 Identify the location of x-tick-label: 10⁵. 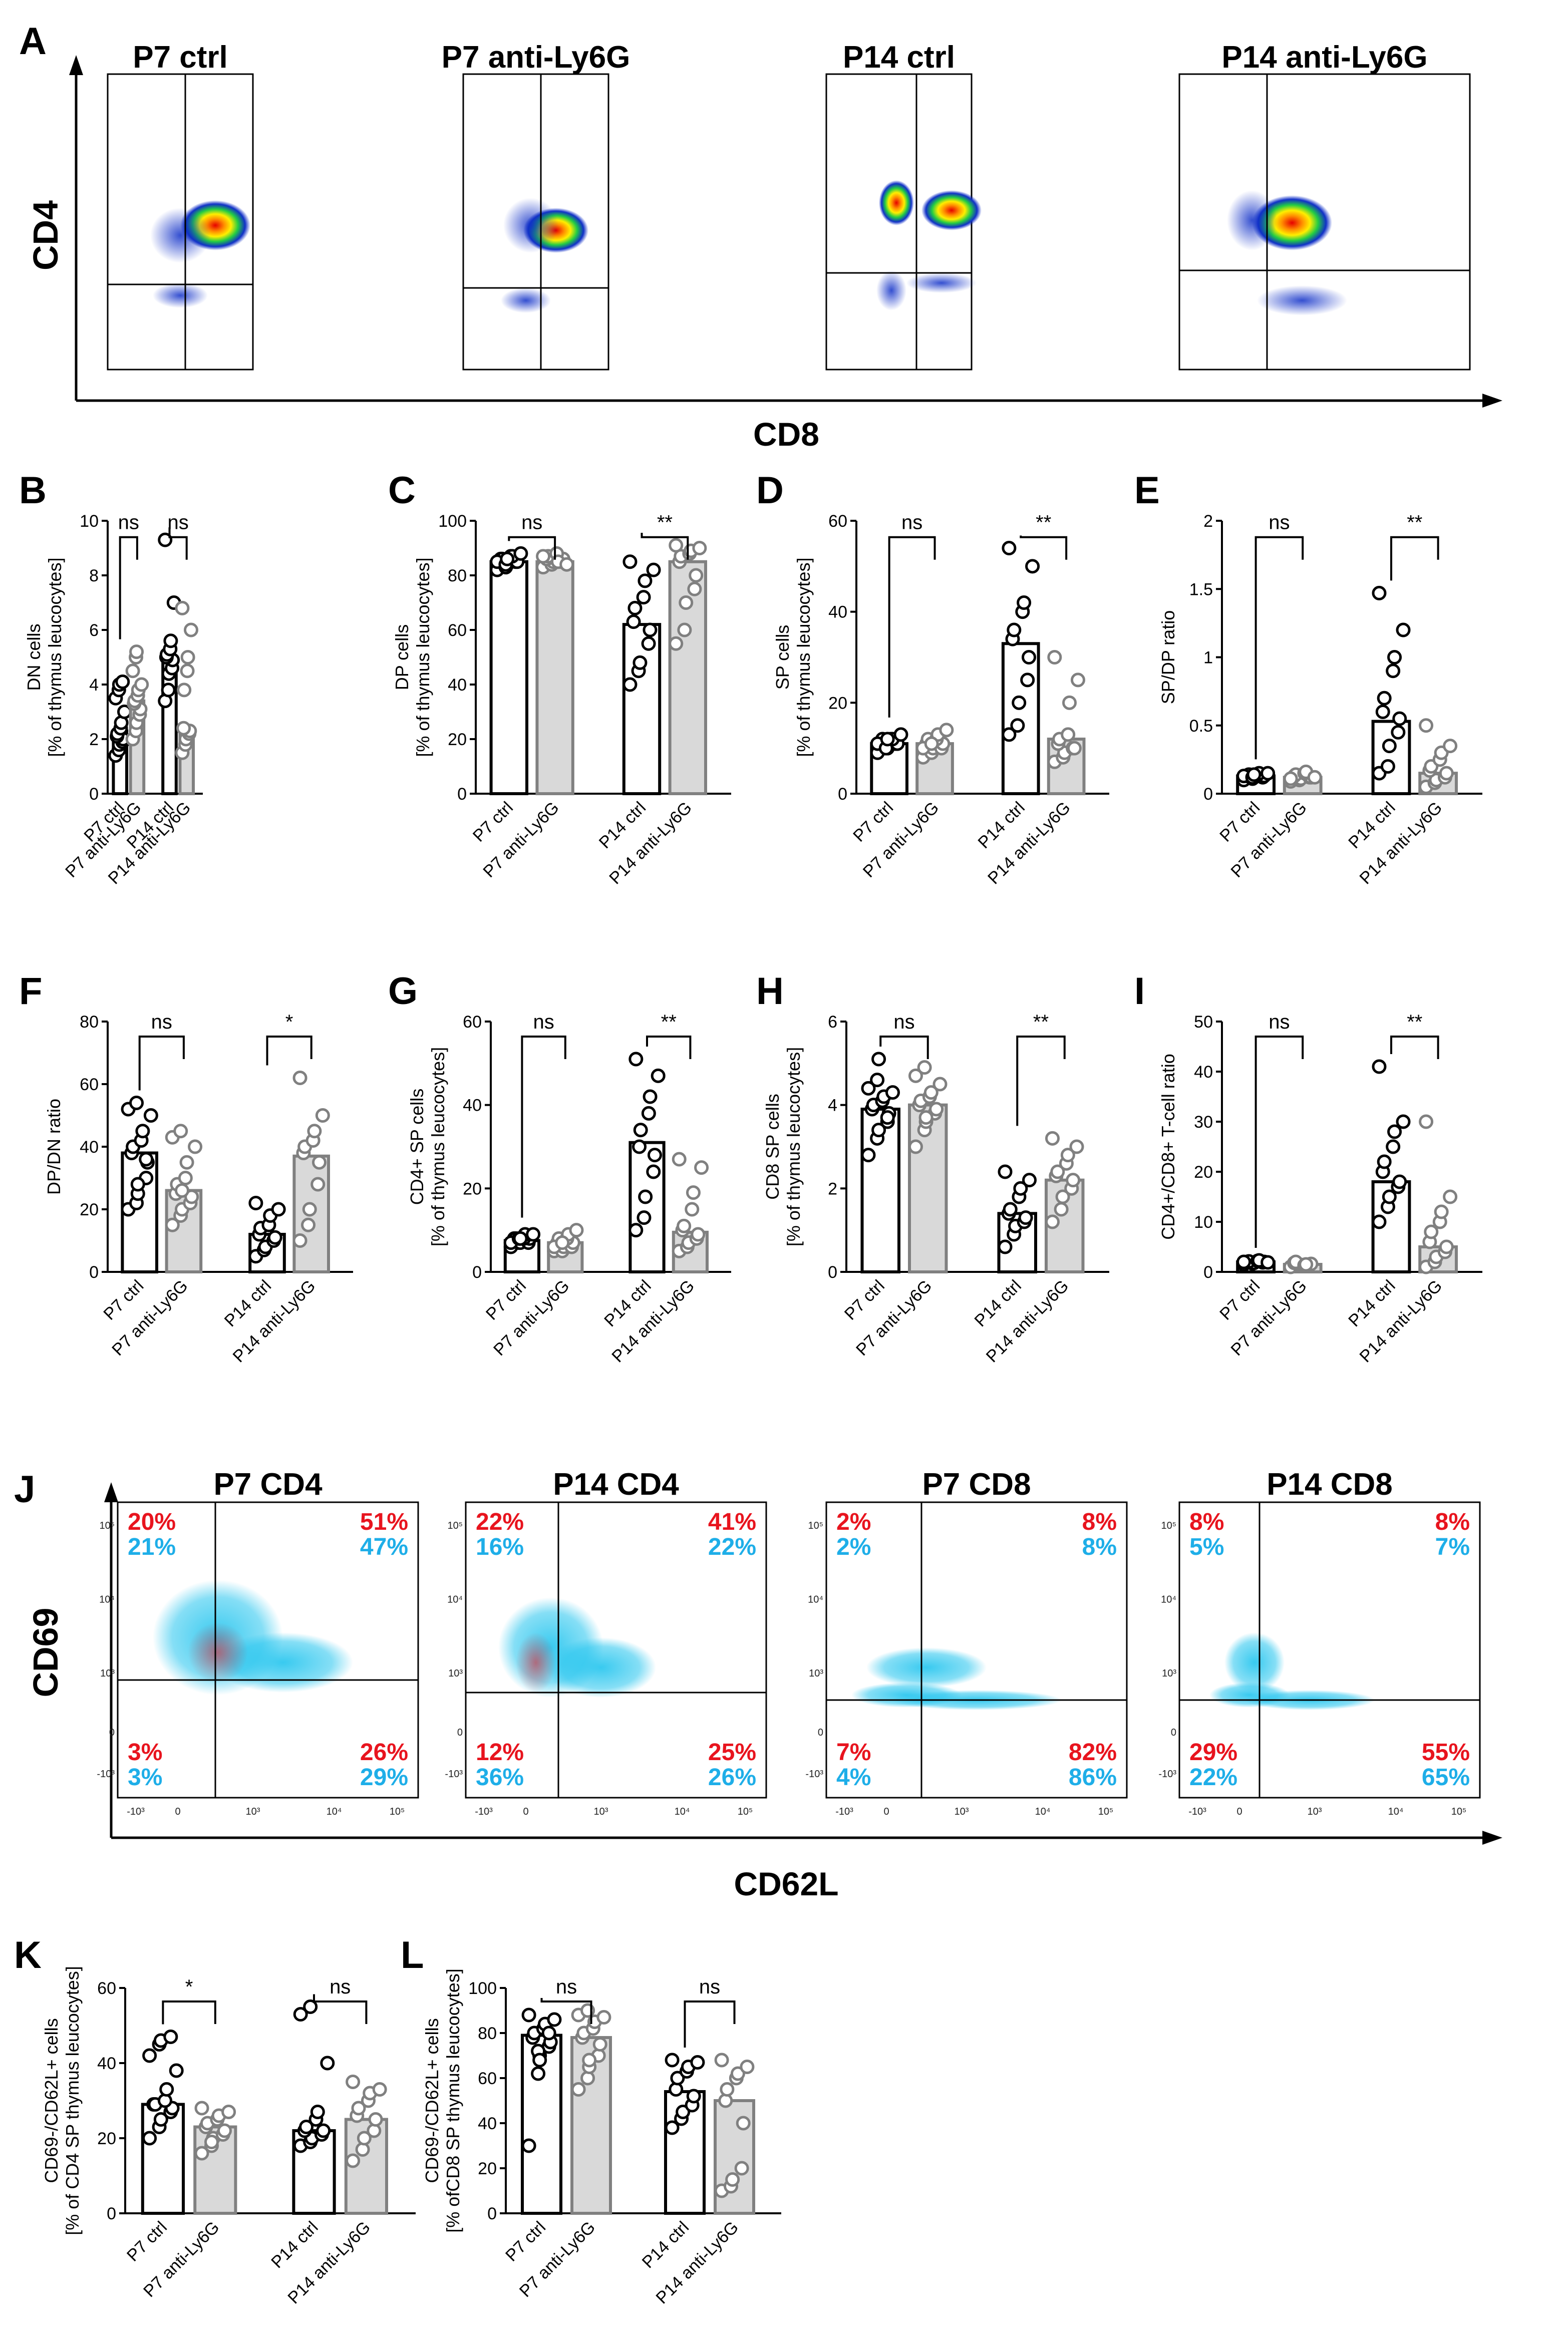
(1459, 1811).